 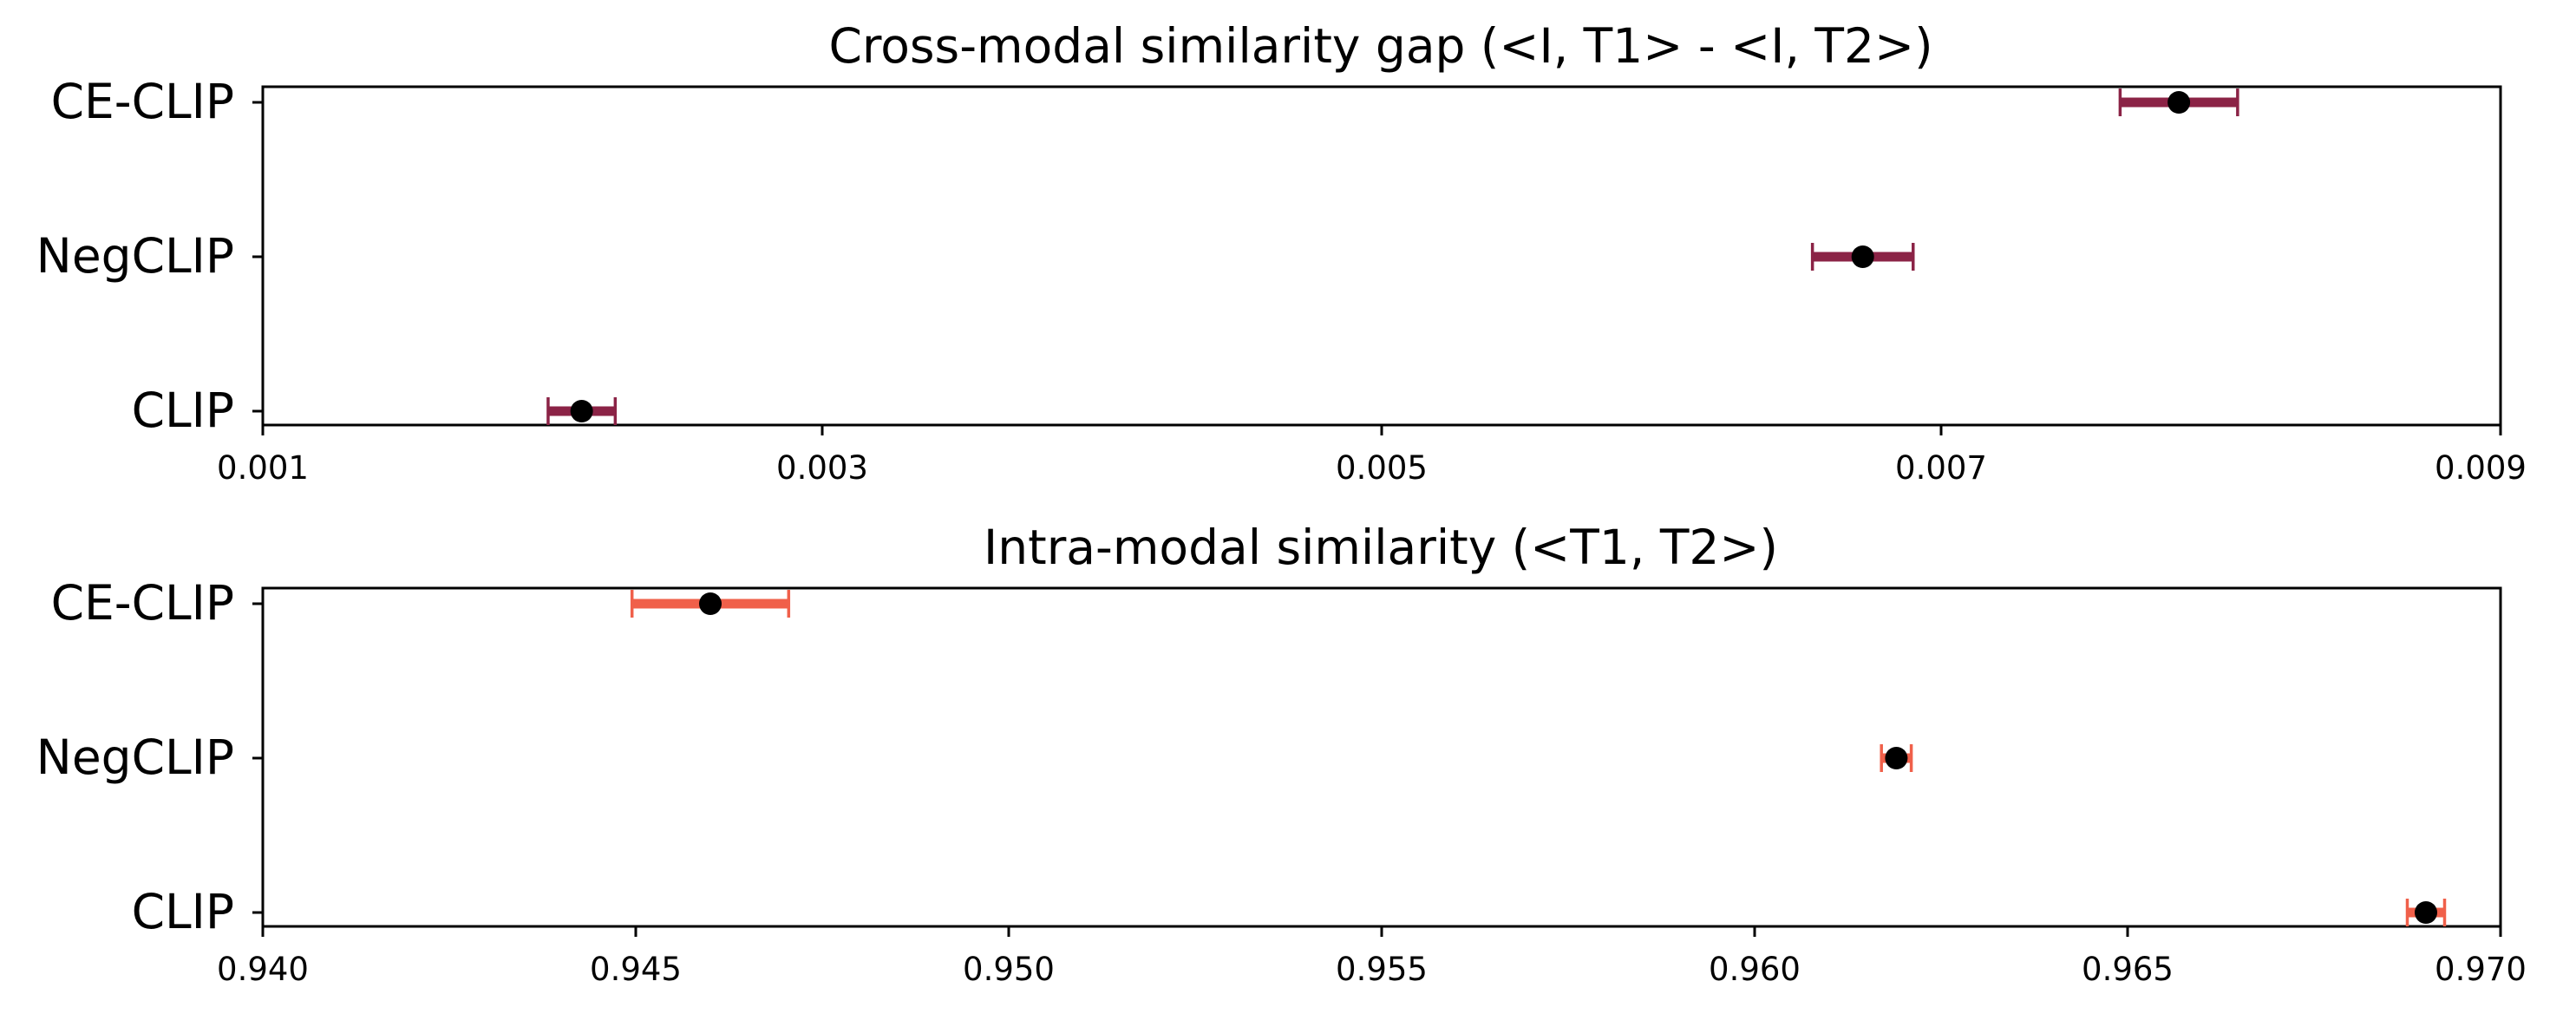 I want to click on x-tick-label: 0.955, so click(x=1382, y=969).